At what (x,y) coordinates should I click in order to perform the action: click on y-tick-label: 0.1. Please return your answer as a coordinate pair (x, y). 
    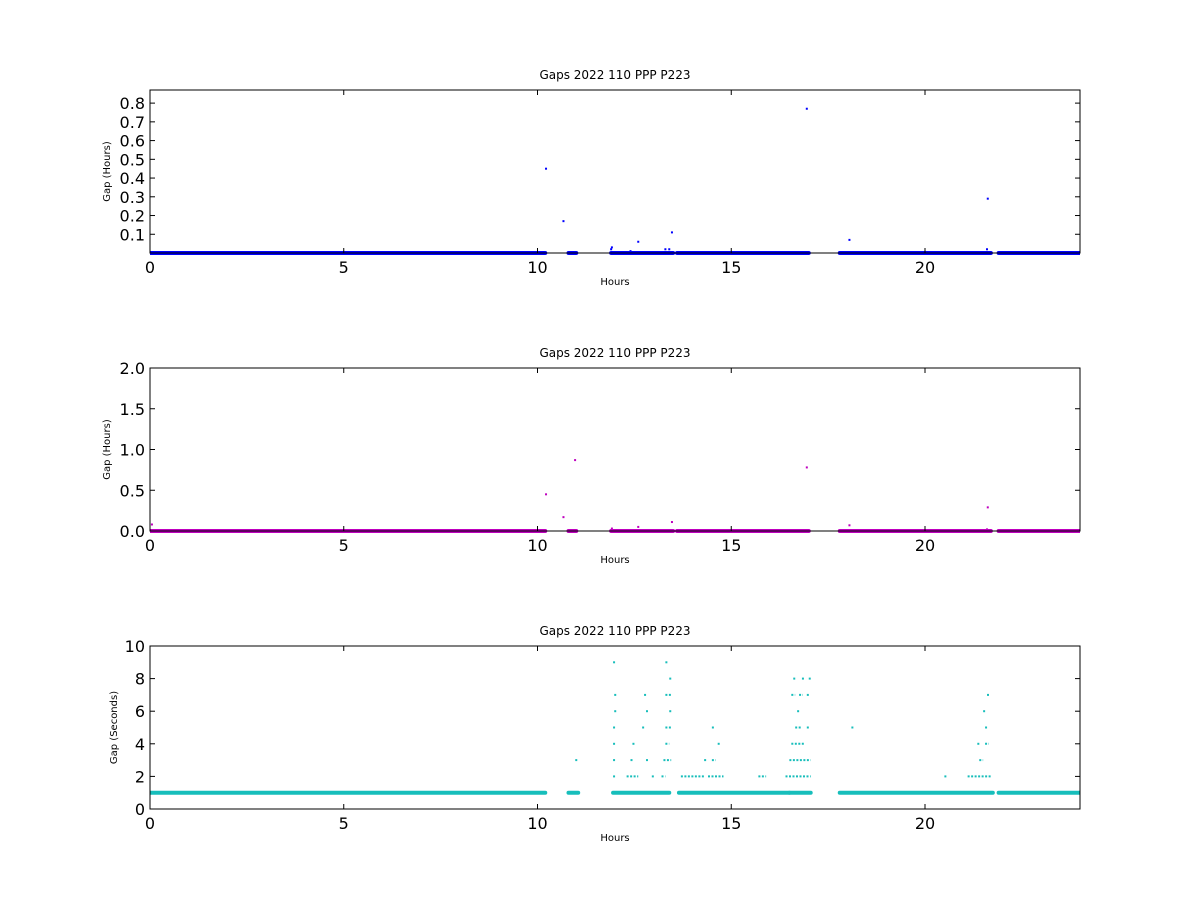
    Looking at the image, I should click on (132, 234).